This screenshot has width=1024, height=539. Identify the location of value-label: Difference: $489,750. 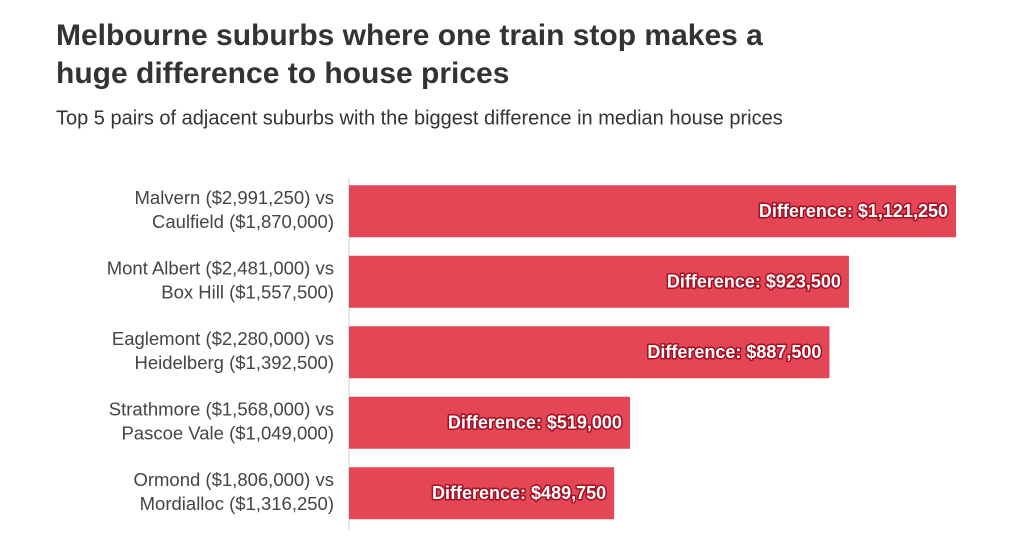
(519, 493).